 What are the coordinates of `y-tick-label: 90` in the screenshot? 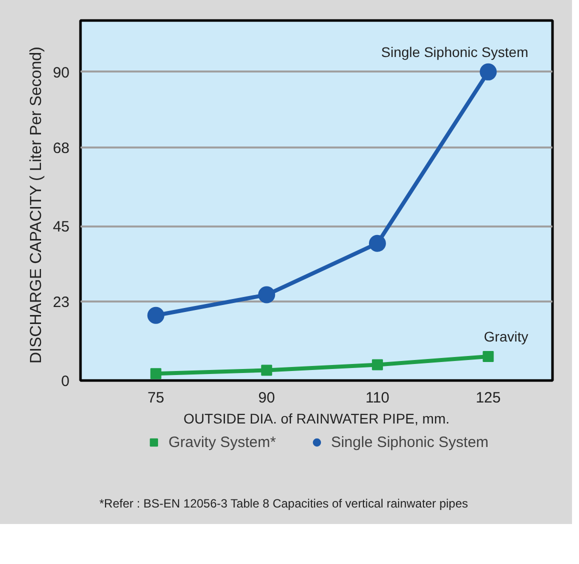 It's located at (61, 73).